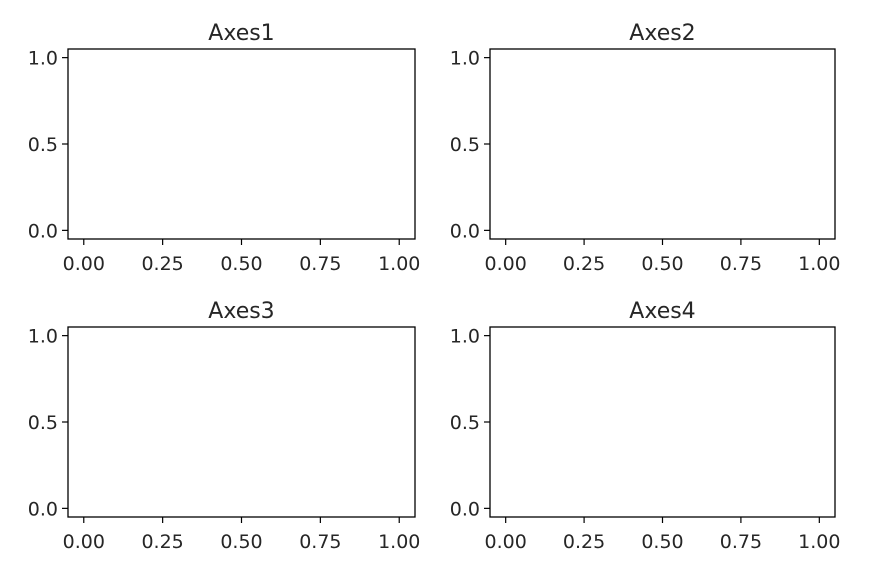 This screenshot has height=572, width=876. What do you see at coordinates (241, 311) in the screenshot?
I see `subplot-title: Axes3` at bounding box center [241, 311].